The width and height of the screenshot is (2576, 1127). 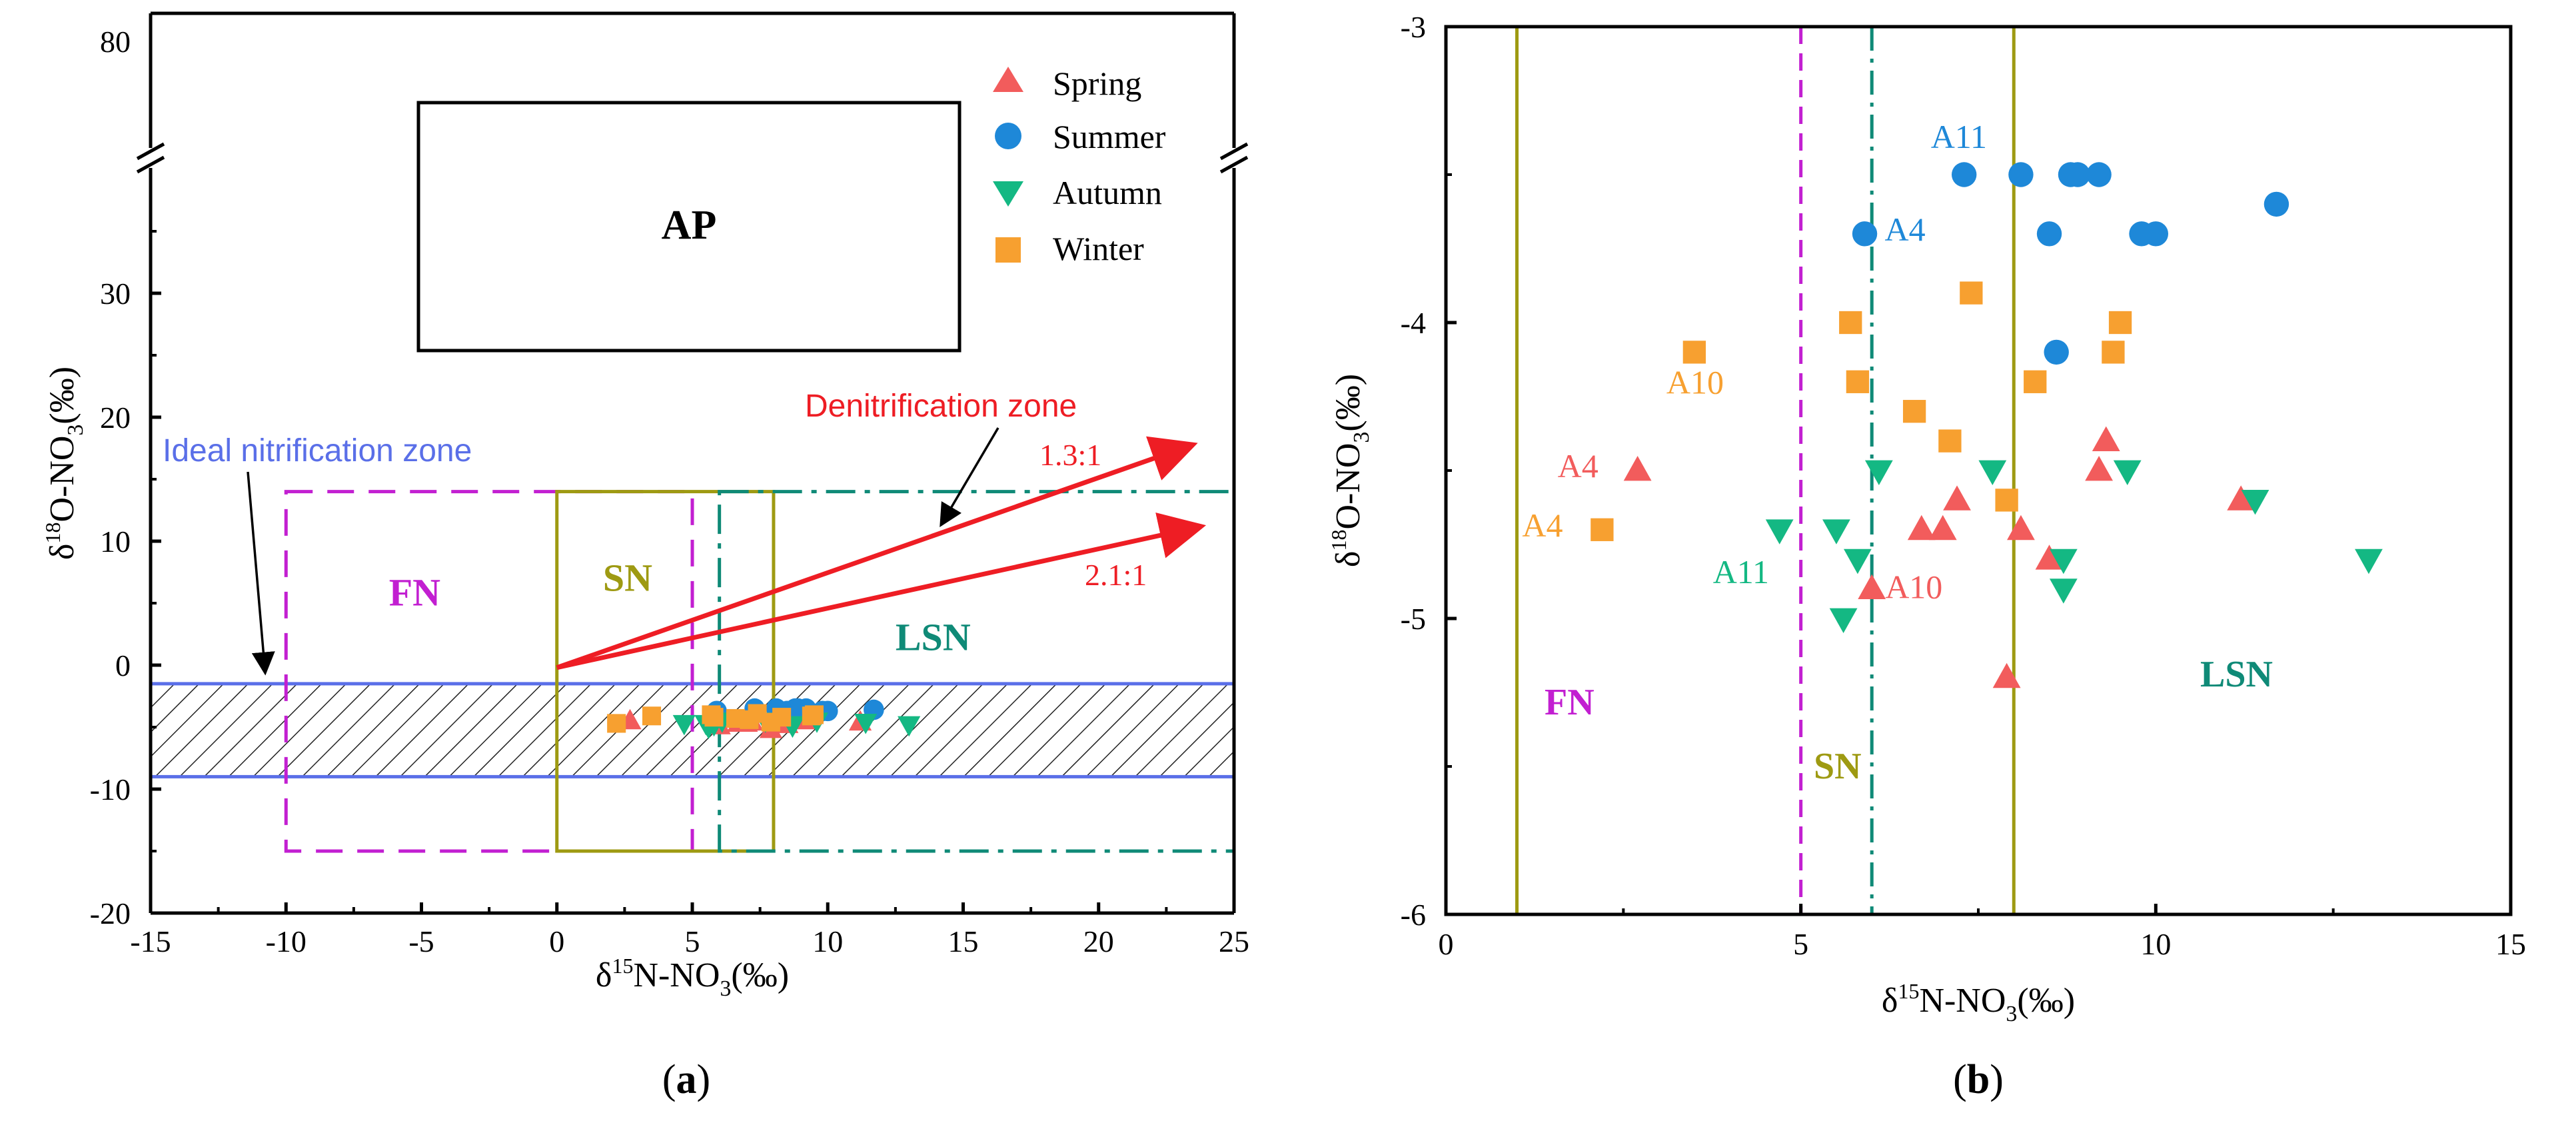 What do you see at coordinates (1107, 193) in the screenshot?
I see `legend-autumn-label: Autumn` at bounding box center [1107, 193].